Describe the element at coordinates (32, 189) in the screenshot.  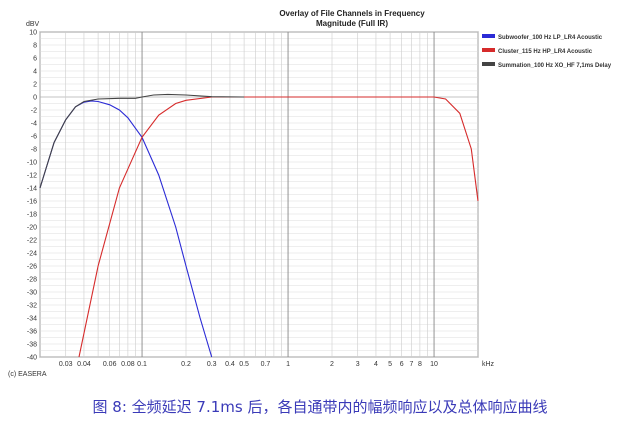
I see `y-tick-label: -14` at that location.